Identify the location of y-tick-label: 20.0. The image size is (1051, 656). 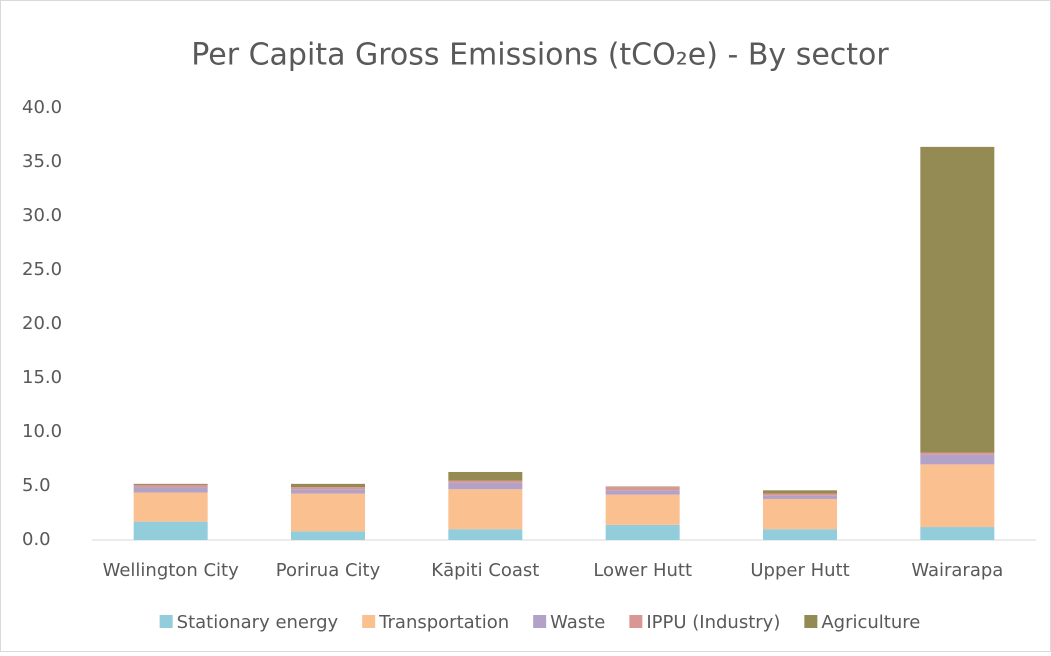
(42, 323).